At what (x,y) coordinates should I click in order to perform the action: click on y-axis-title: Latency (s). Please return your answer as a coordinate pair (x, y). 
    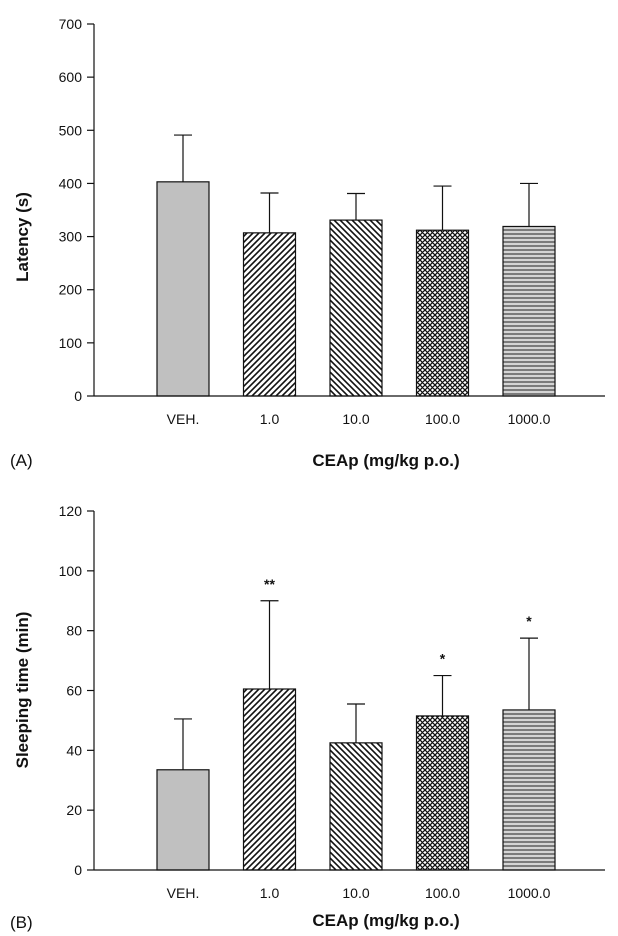
    Looking at the image, I should click on (22, 237).